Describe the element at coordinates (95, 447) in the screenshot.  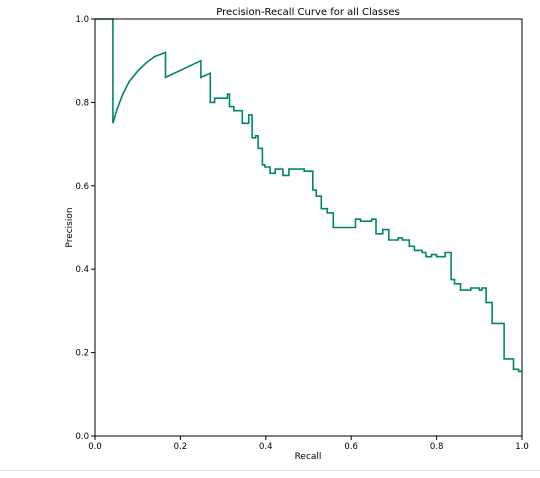
I see `x-tick-label: 0.0` at that location.